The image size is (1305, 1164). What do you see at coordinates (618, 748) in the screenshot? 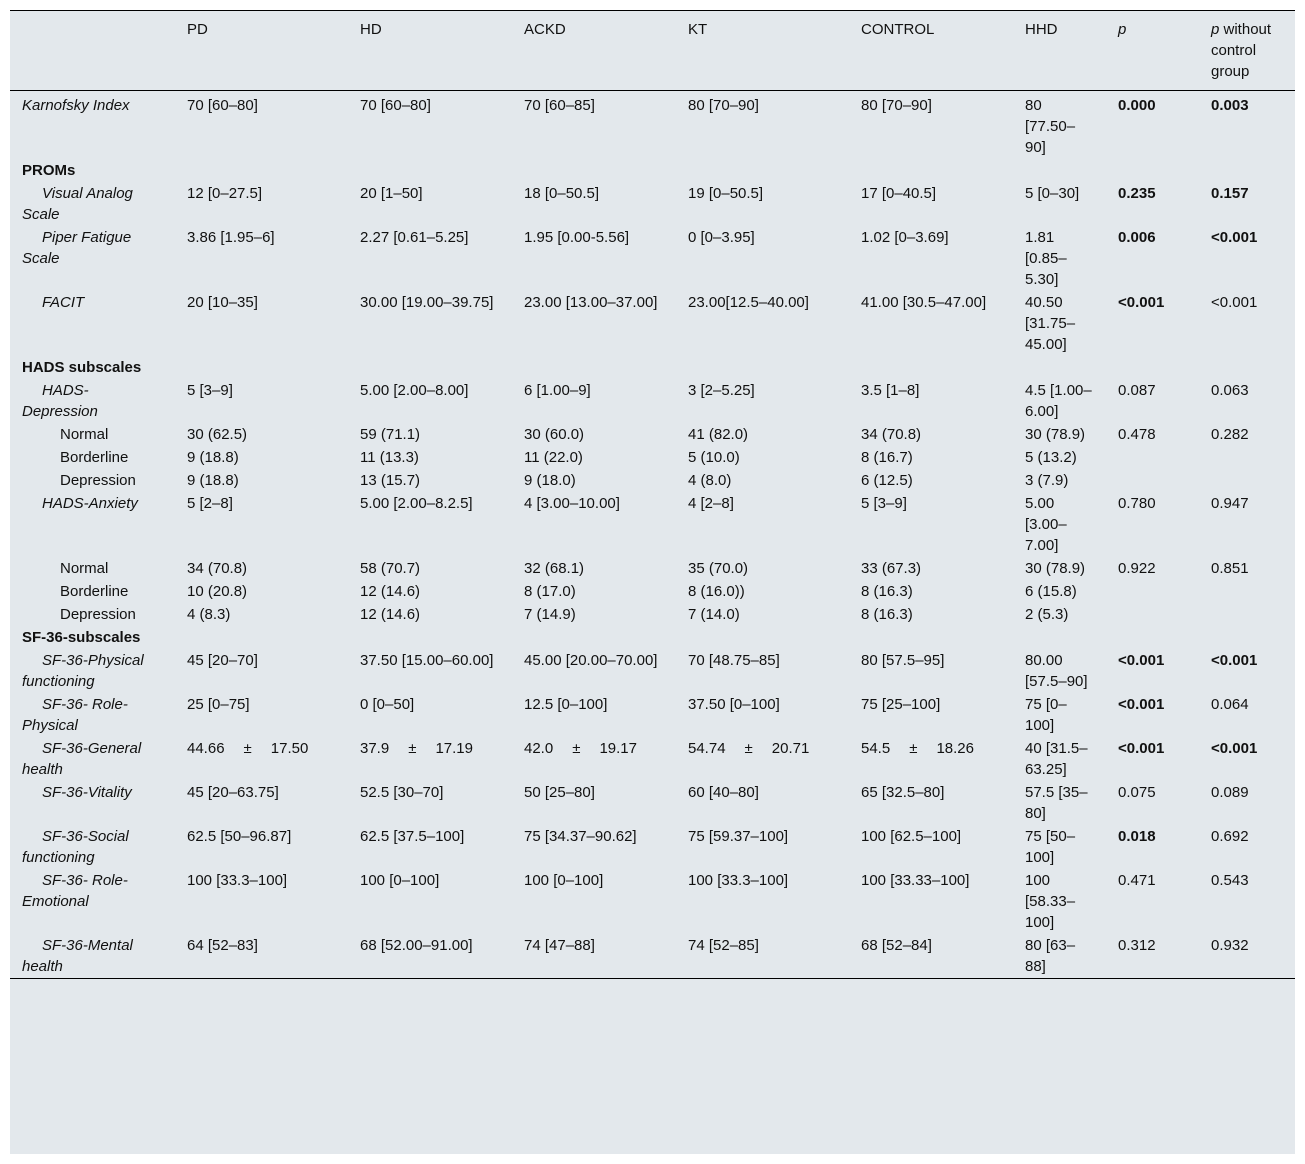
I see `mean-sd-part: 19.17` at bounding box center [618, 748].